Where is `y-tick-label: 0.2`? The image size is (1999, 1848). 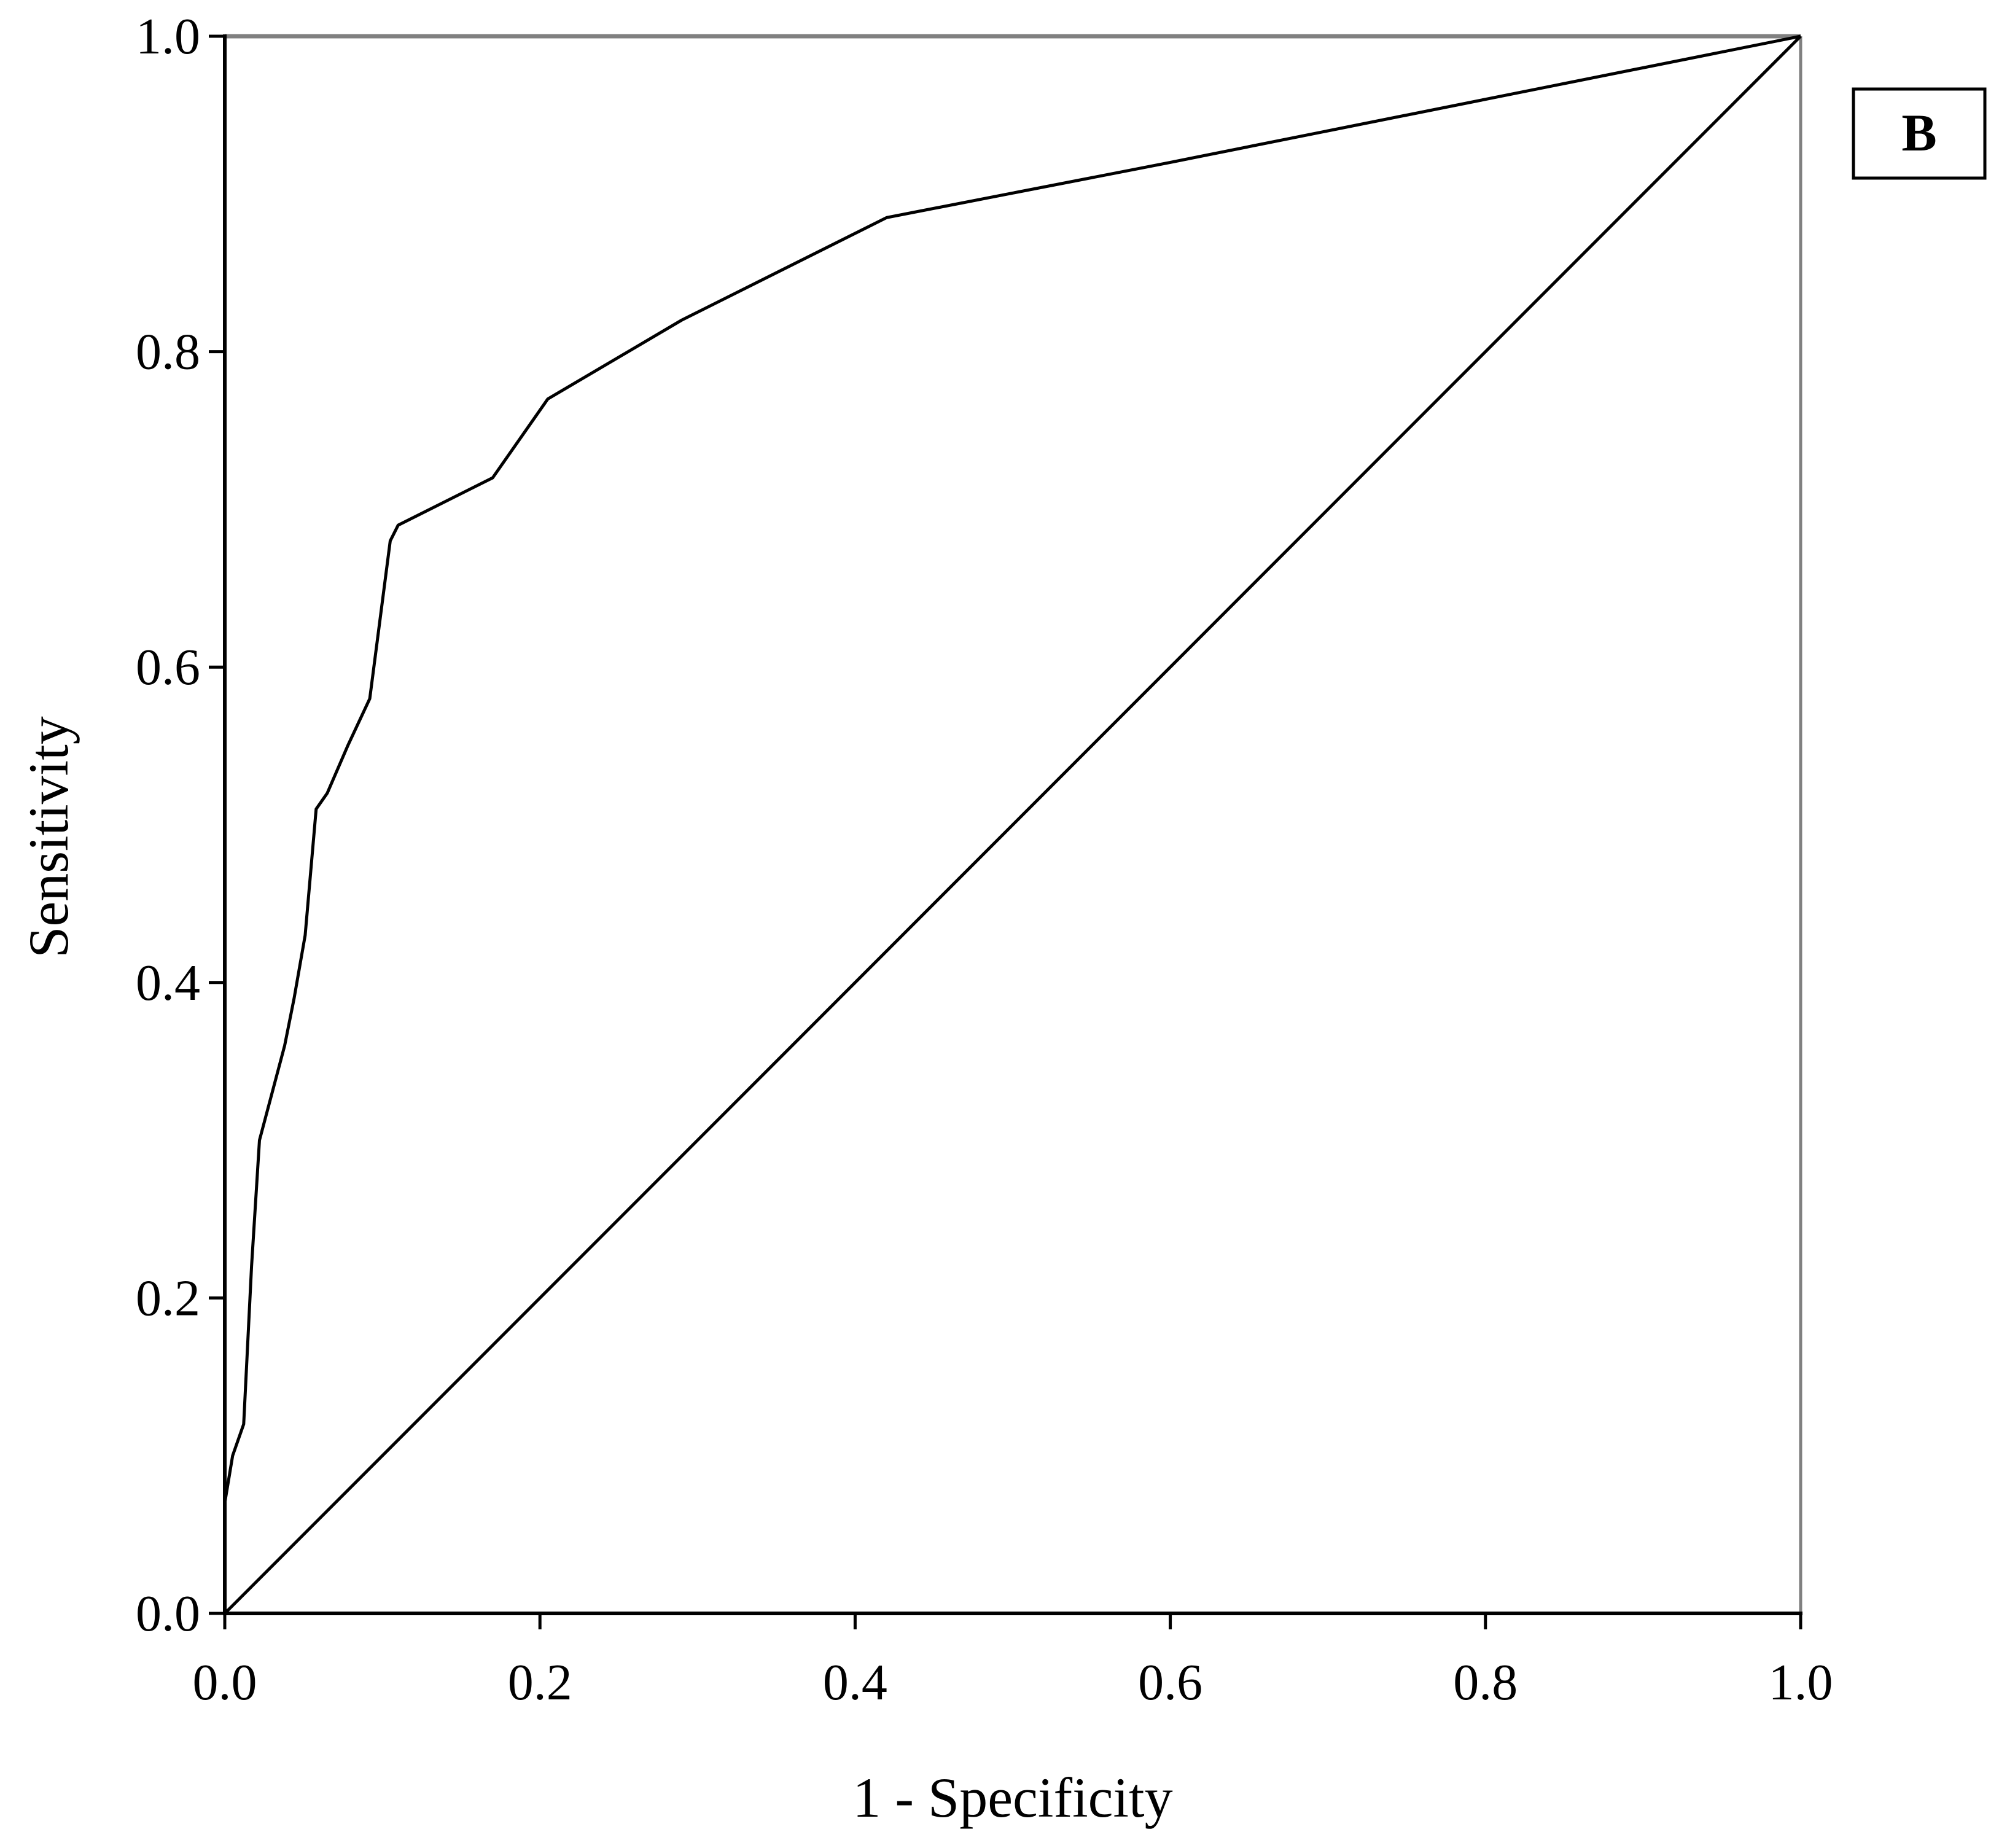
y-tick-label: 0.2 is located at coordinates (168, 1298).